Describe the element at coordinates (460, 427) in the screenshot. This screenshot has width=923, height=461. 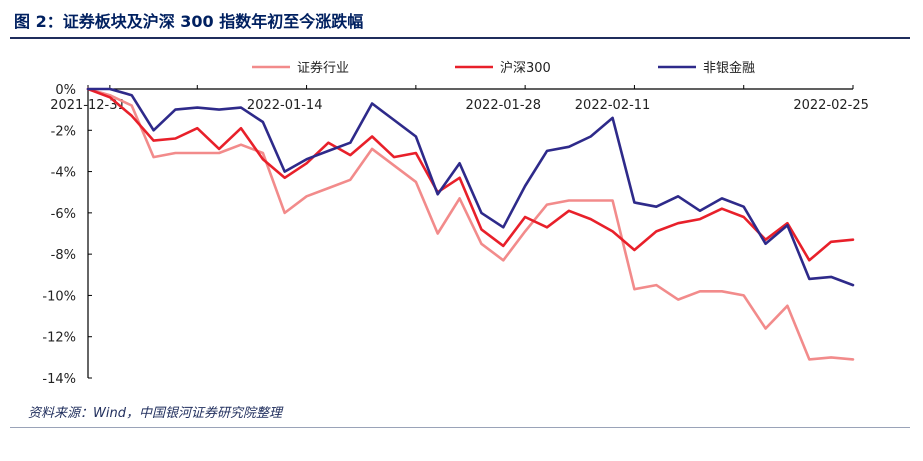
I see `footer-divider` at that location.